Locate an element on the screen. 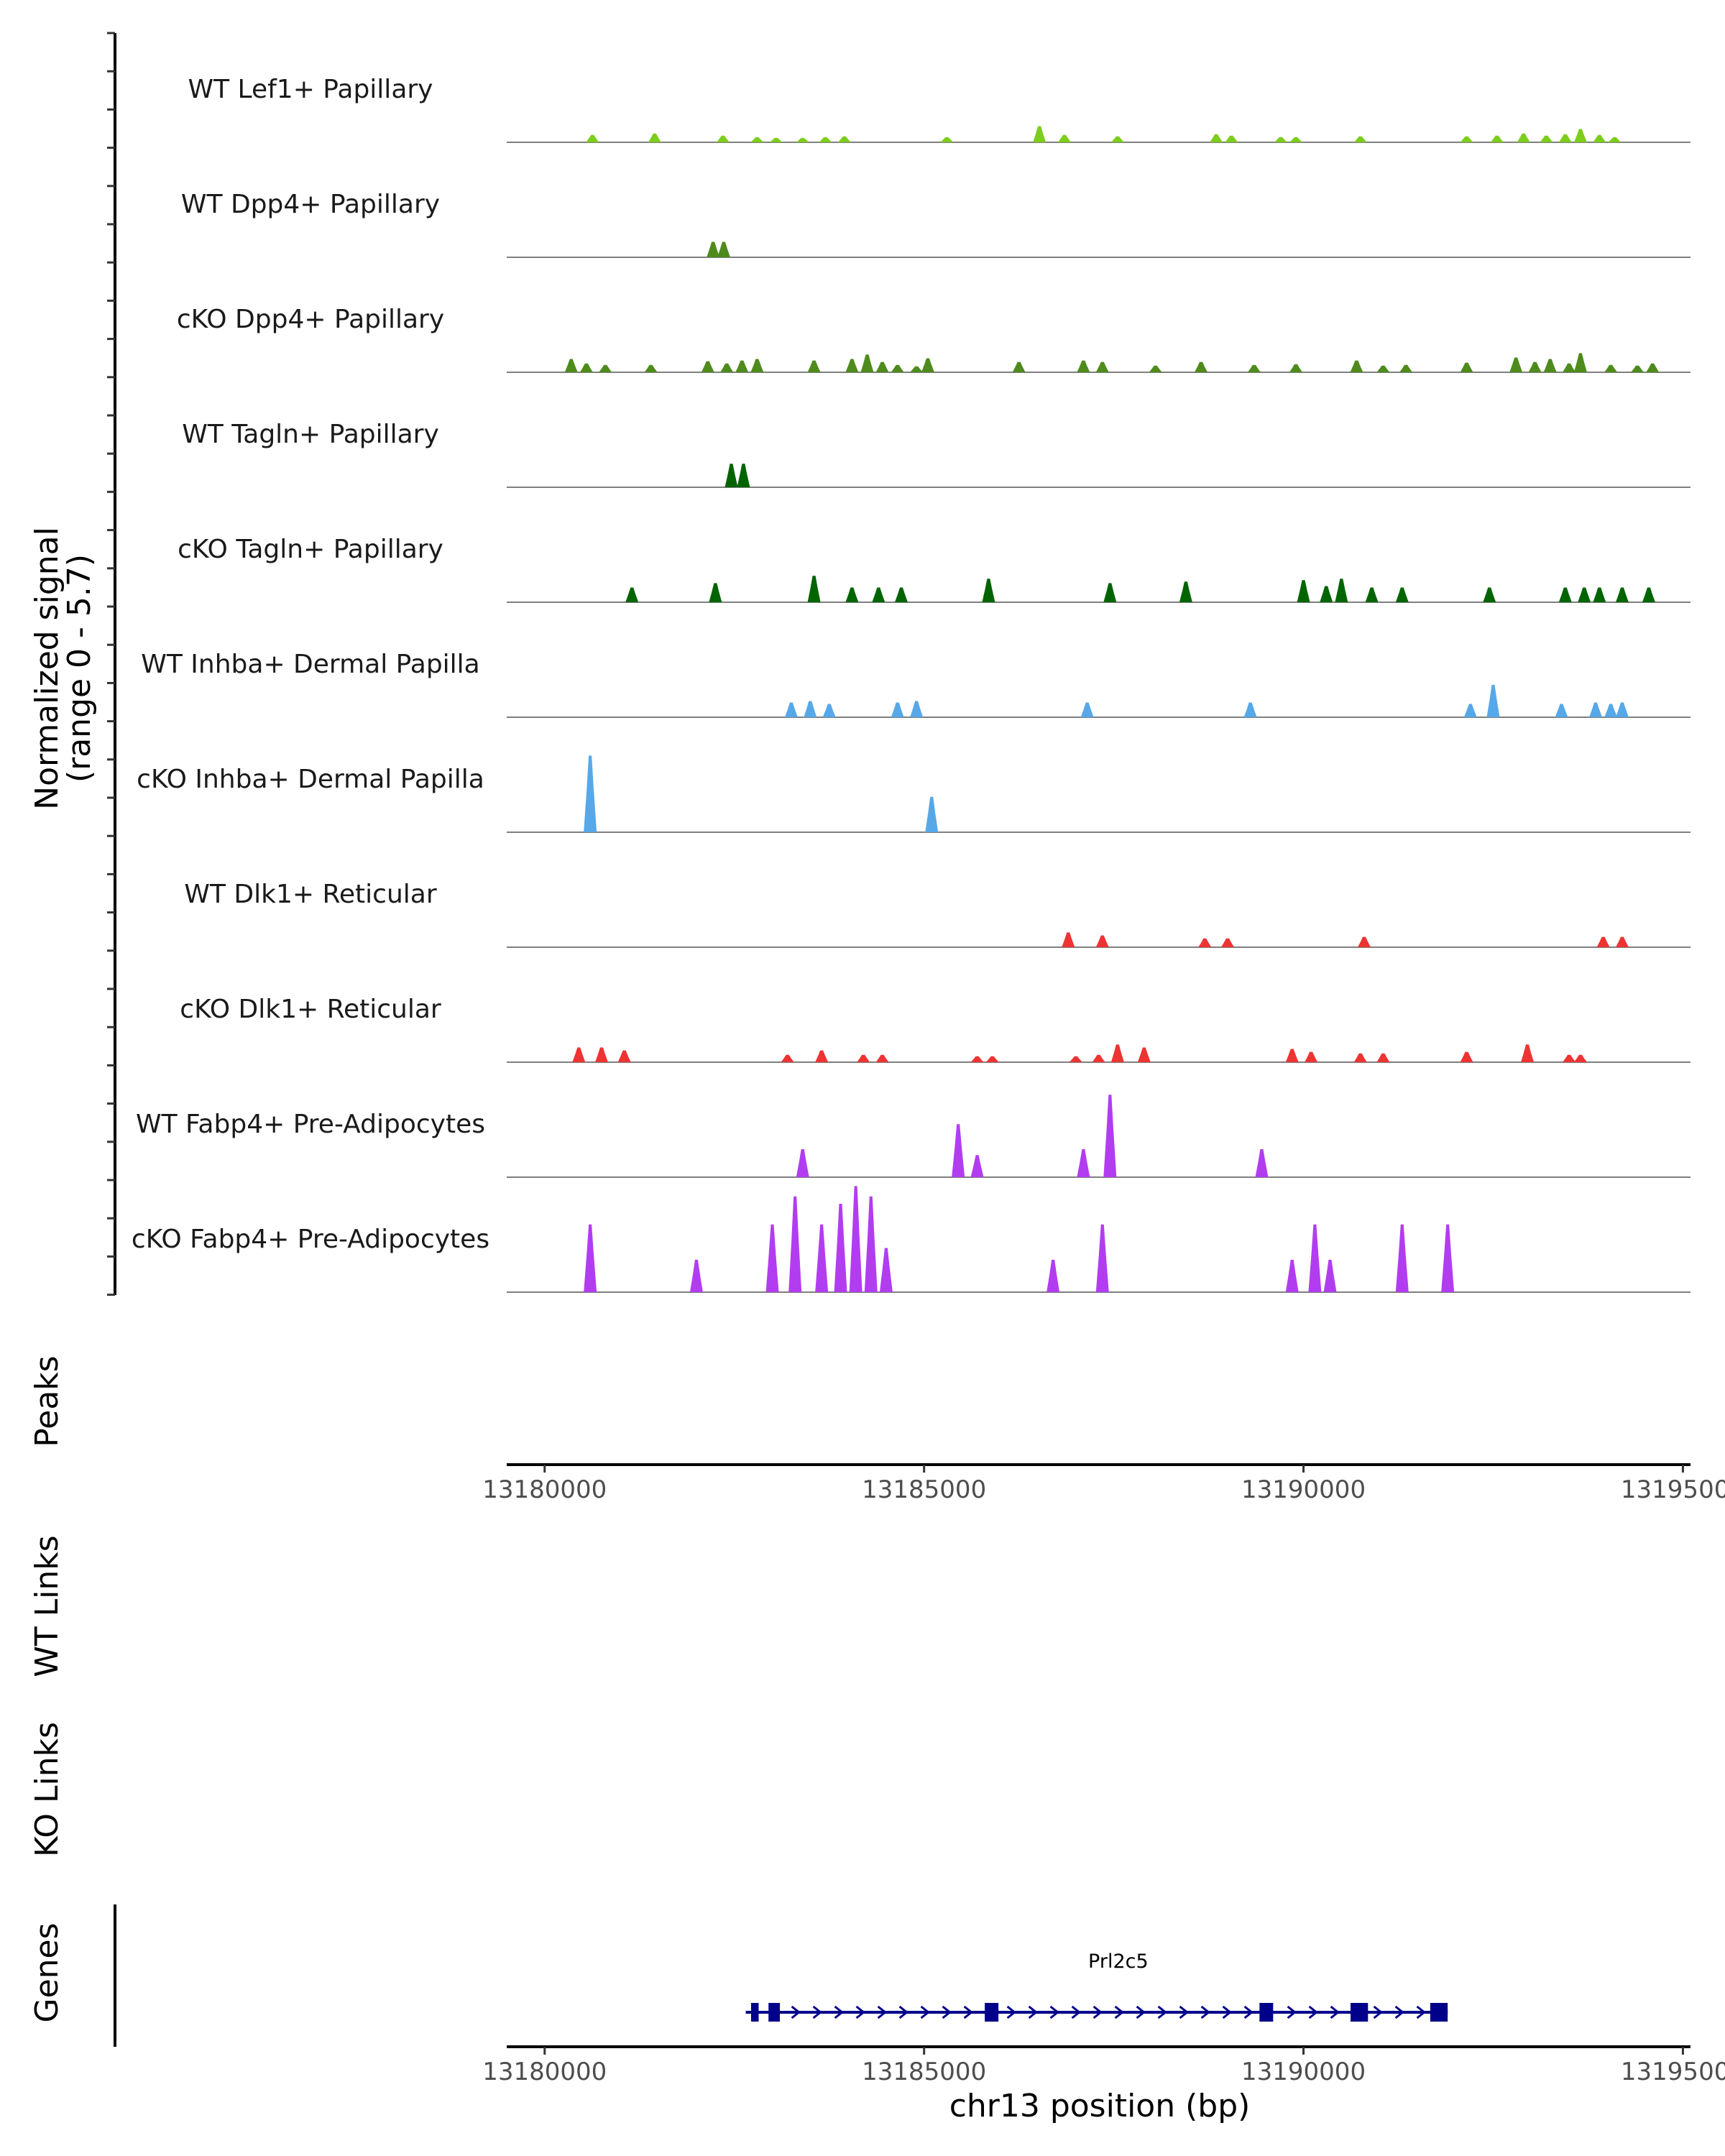 The image size is (1725, 2156). track-5: WT Inhba+ Dermal Papilla is located at coordinates (915, 684).